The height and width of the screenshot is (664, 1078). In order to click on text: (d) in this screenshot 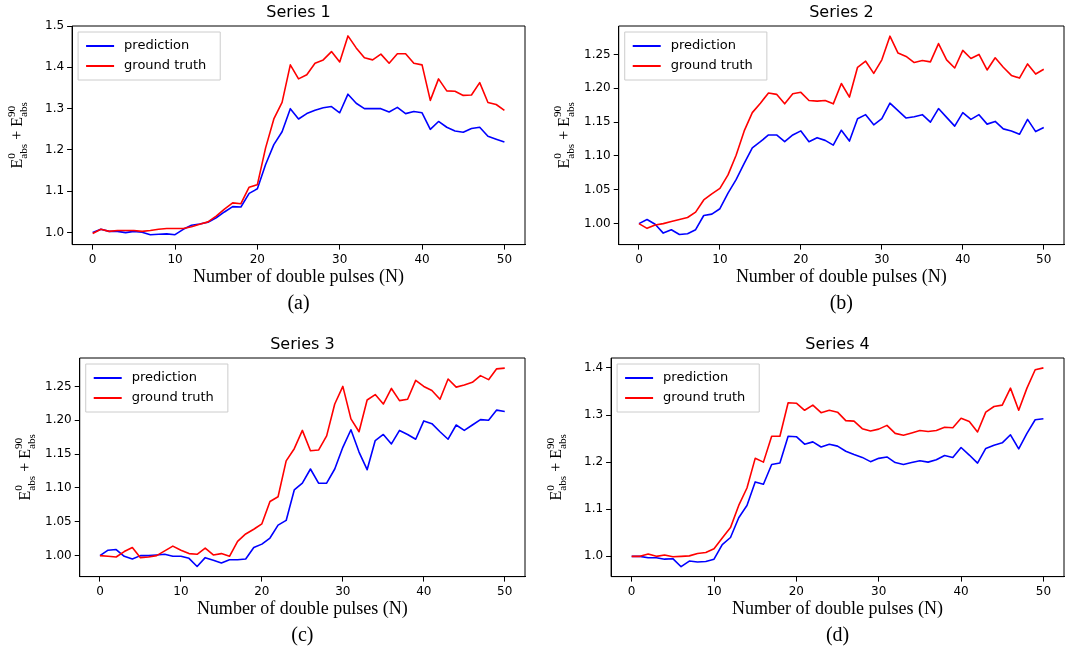, I will do `click(837, 635)`.